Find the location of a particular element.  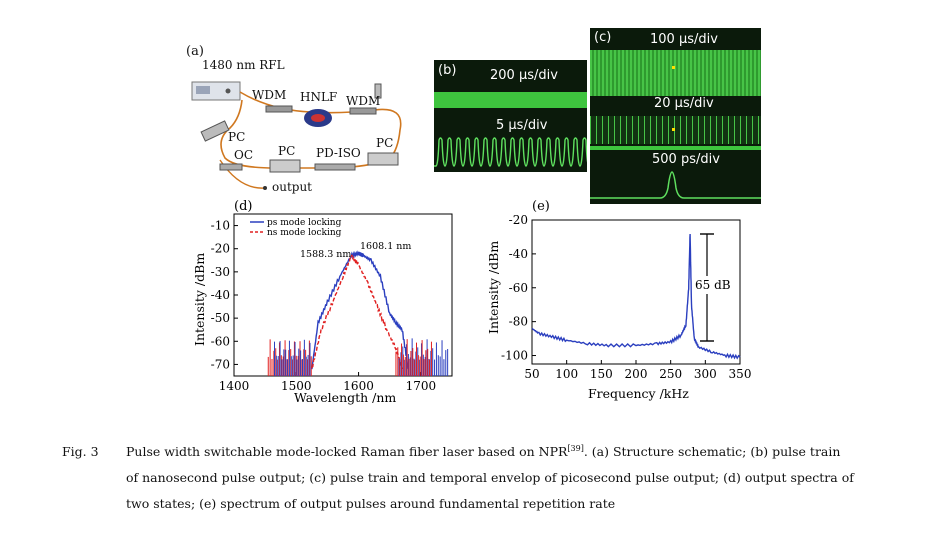

single-pulse is located at coordinates (675, 185).